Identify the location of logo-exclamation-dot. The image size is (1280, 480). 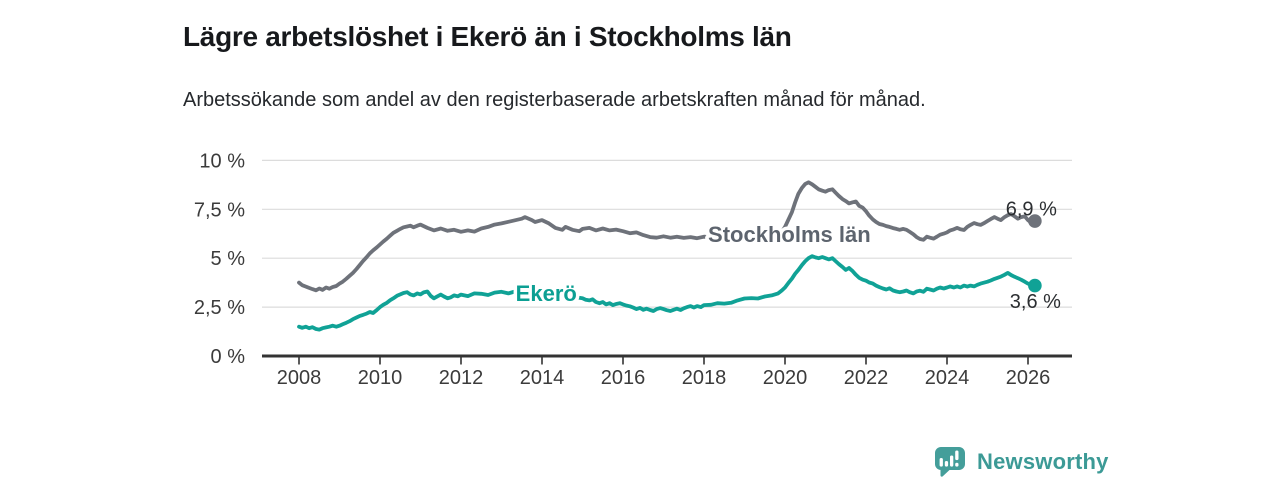
(957, 464).